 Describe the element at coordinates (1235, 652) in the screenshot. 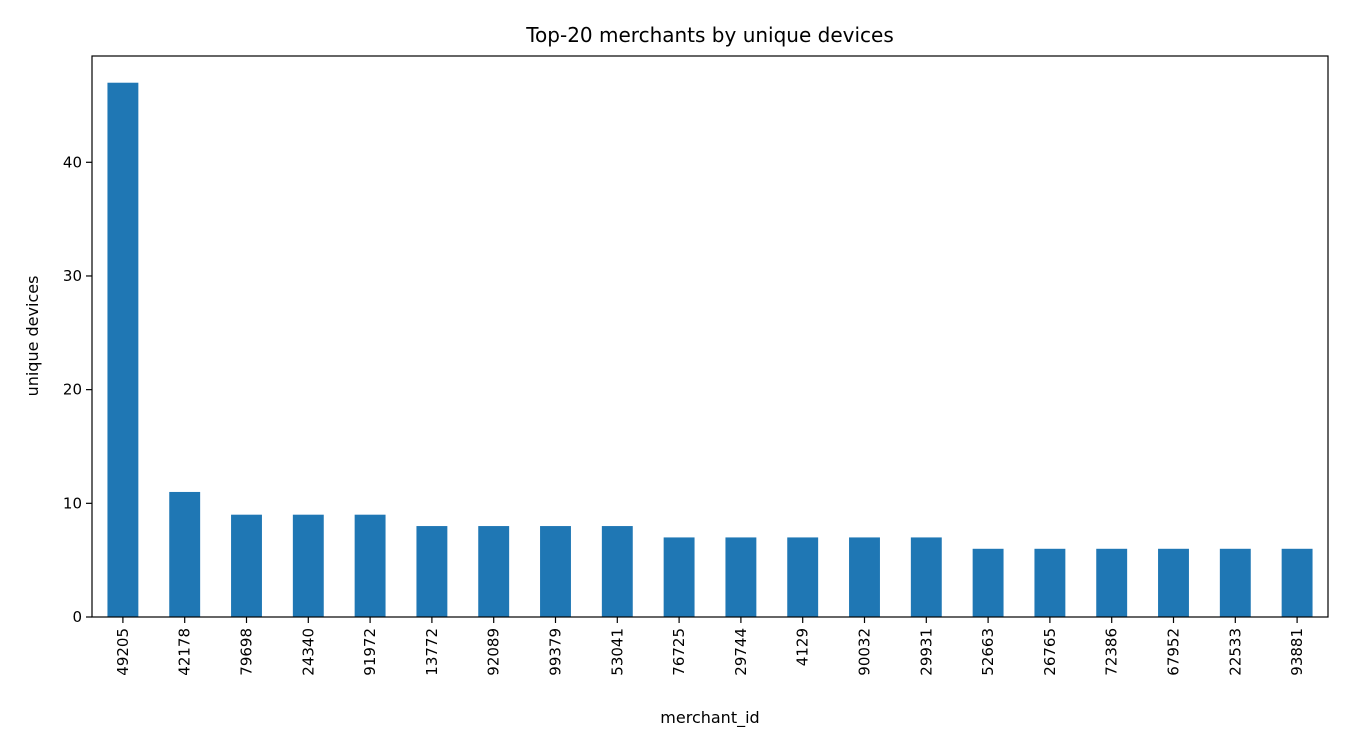

I see `x-tick-label: 22533` at that location.